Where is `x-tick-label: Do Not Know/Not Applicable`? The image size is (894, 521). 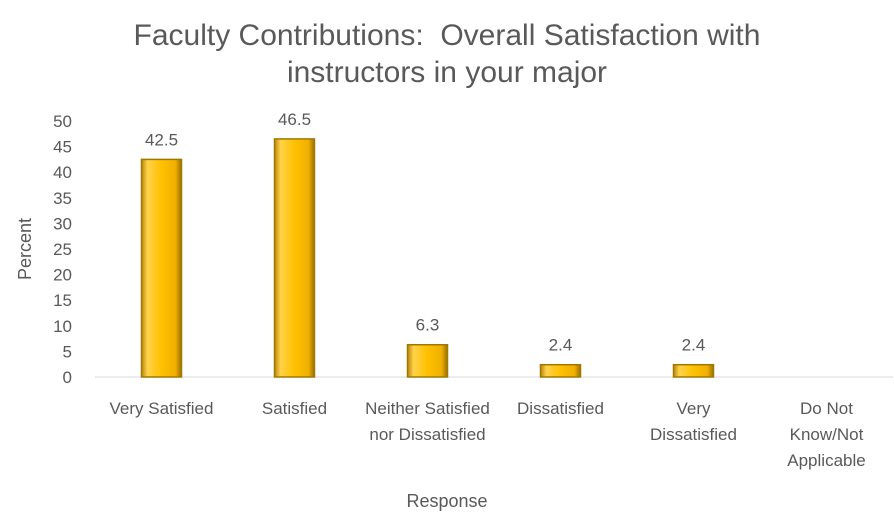 x-tick-label: Do Not Know/Not Applicable is located at coordinates (826, 434).